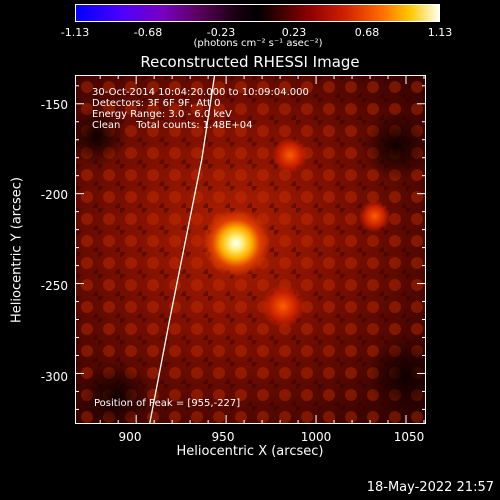 The width and height of the screenshot is (500, 500). I want to click on colorbar-units: (photons cm⁻² s⁻¹ asec⁻²), so click(258, 43).